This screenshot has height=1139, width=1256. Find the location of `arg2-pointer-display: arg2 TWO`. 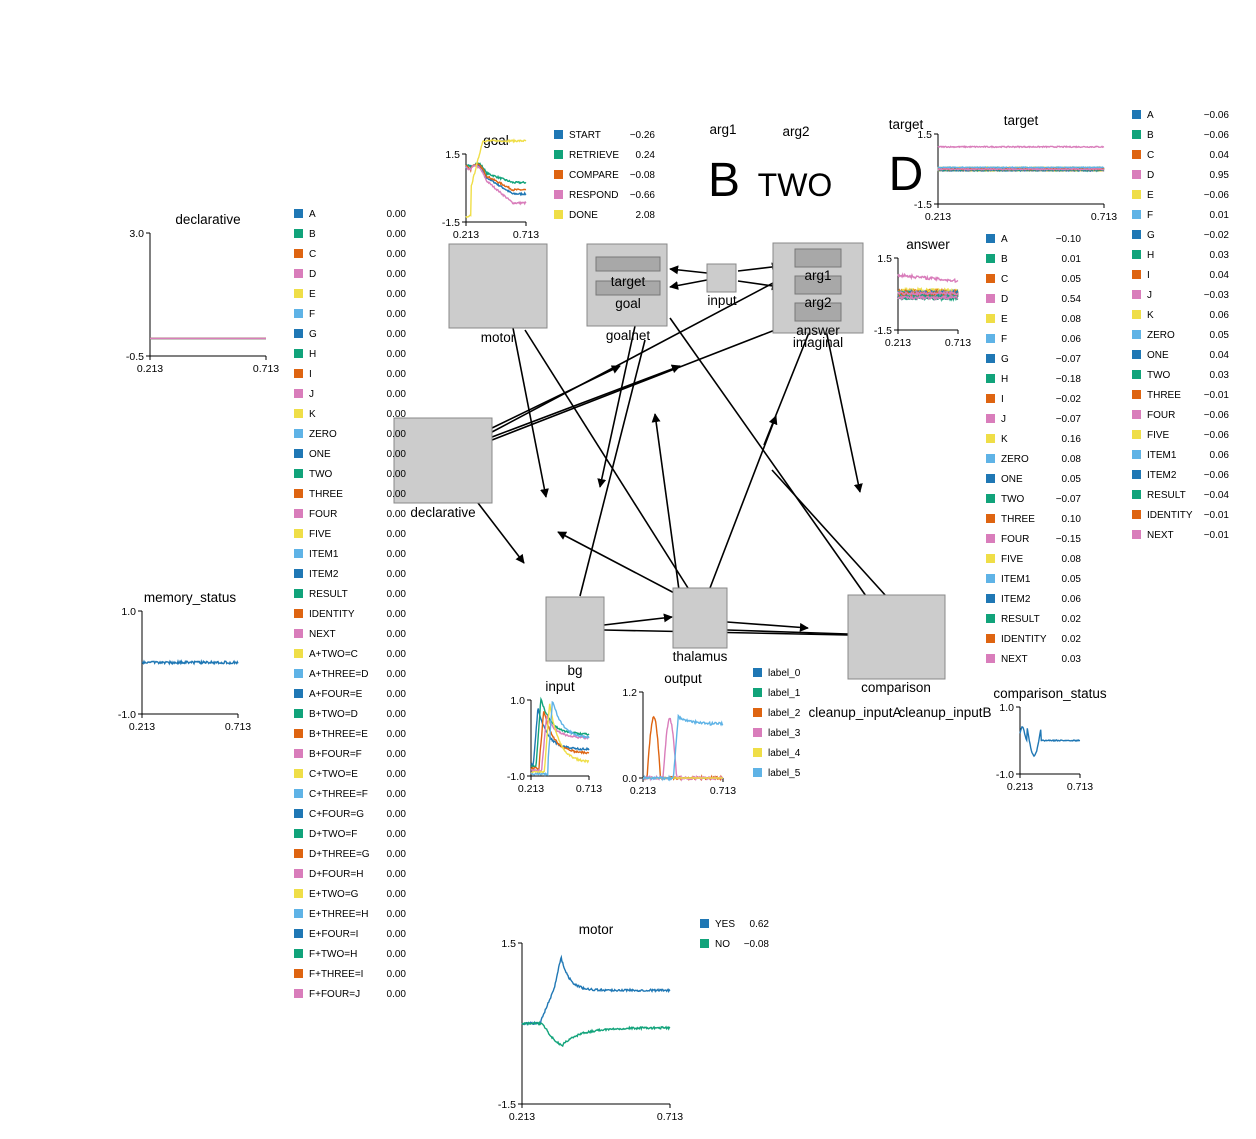

arg2-pointer-display: arg2 TWO is located at coordinates (795, 163).